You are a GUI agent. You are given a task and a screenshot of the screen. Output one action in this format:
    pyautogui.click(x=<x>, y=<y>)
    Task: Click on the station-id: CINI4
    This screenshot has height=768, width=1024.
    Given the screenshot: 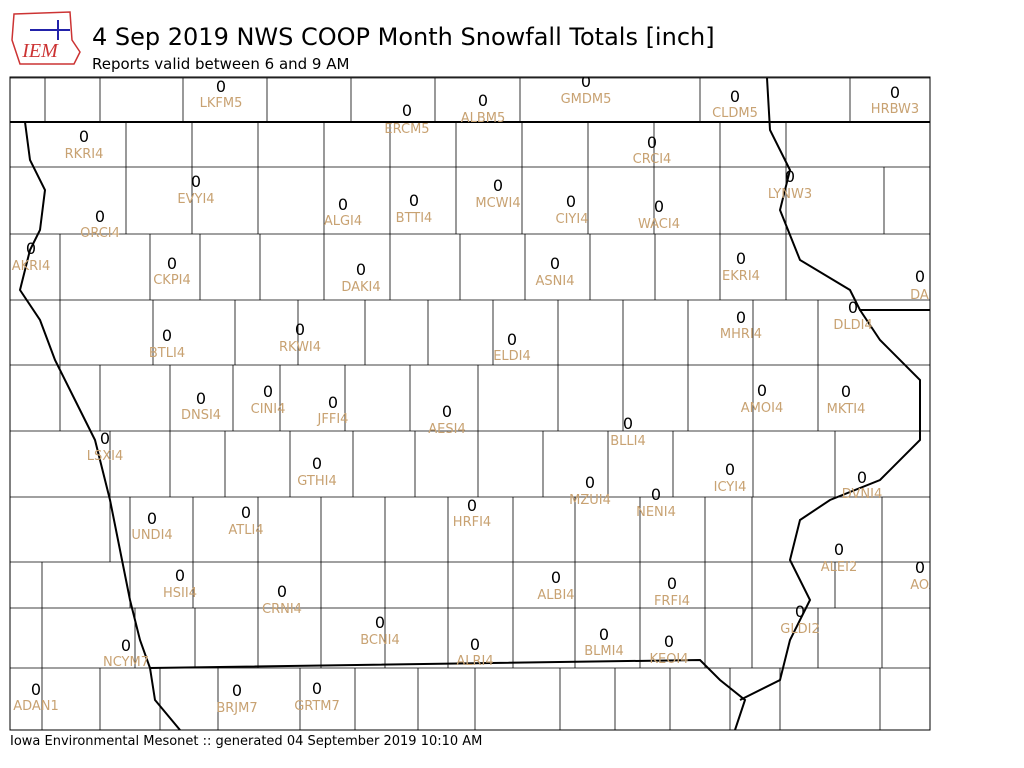 What is the action you would take?
    pyautogui.click(x=268, y=409)
    